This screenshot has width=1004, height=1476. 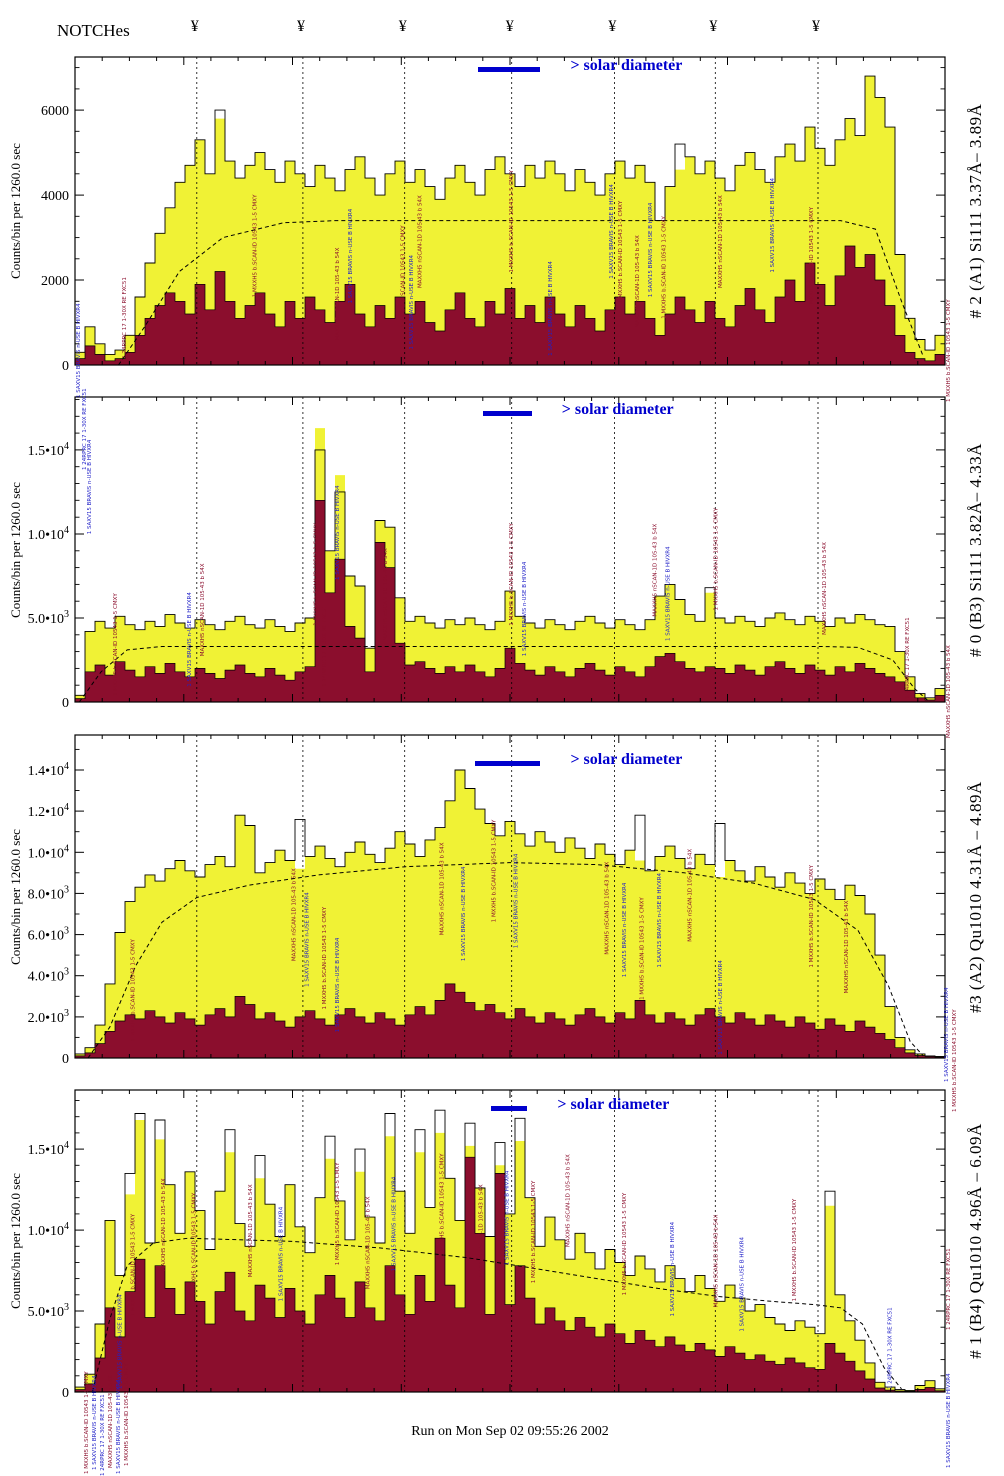 I want to click on notch-marker-6: ¥, so click(x=815, y=26).